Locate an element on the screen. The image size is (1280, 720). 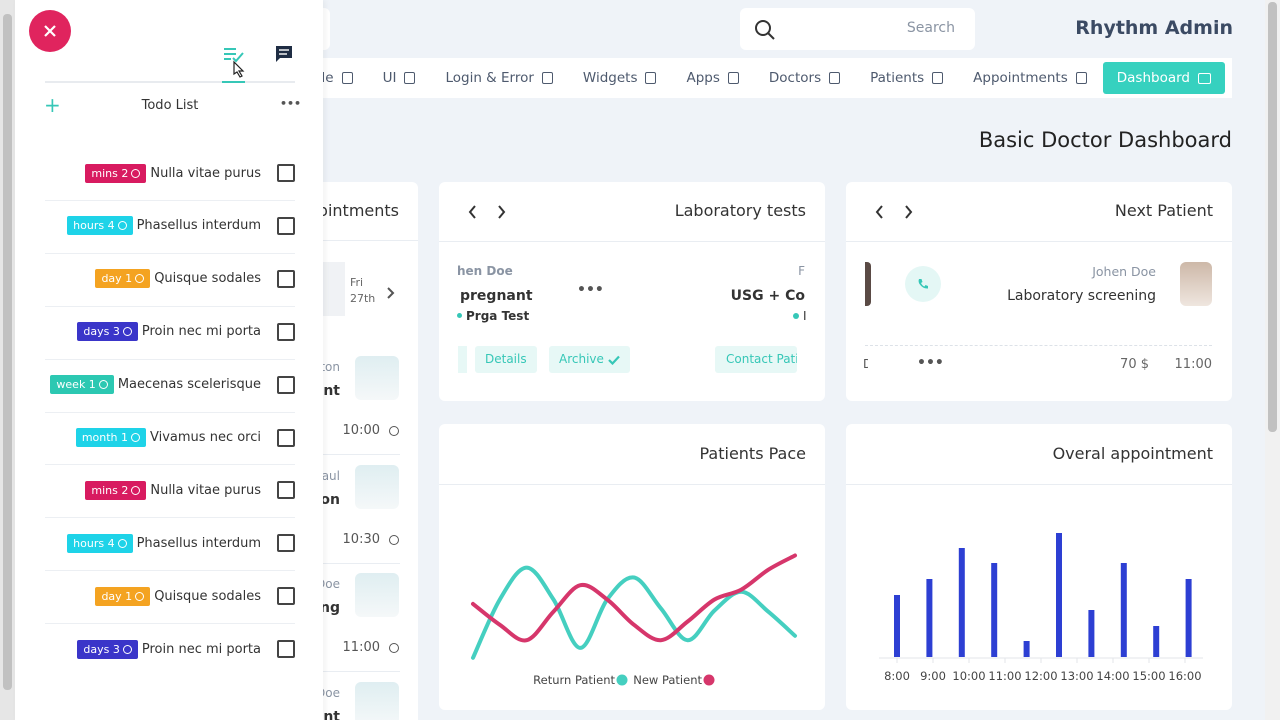
nav-item: Patients is located at coordinates (907, 78).